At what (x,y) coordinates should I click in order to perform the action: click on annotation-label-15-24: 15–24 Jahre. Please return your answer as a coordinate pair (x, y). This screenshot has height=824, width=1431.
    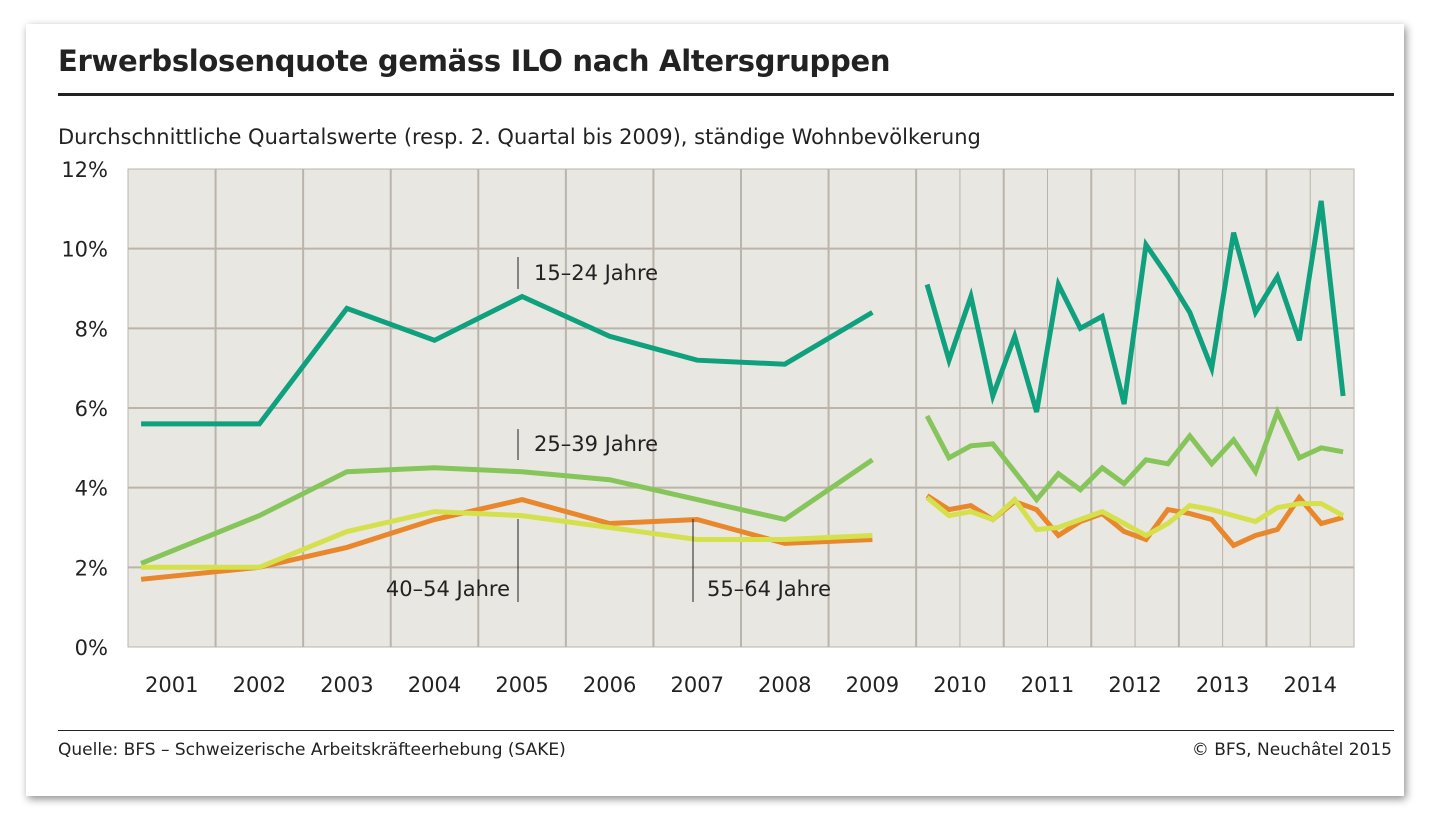
    Looking at the image, I should click on (596, 273).